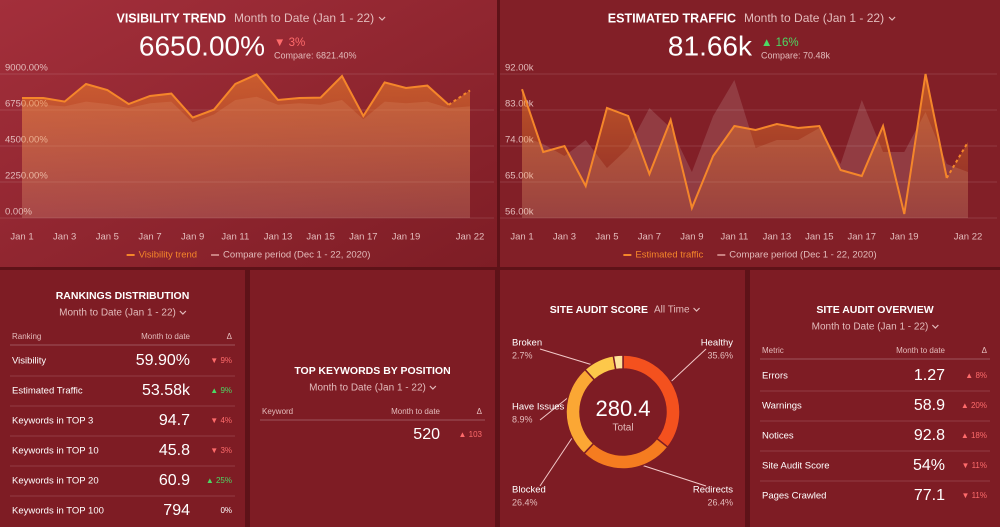 The image size is (1000, 527). Describe the element at coordinates (710, 45) in the screenshot. I see `headline-value: 81.66k` at that location.